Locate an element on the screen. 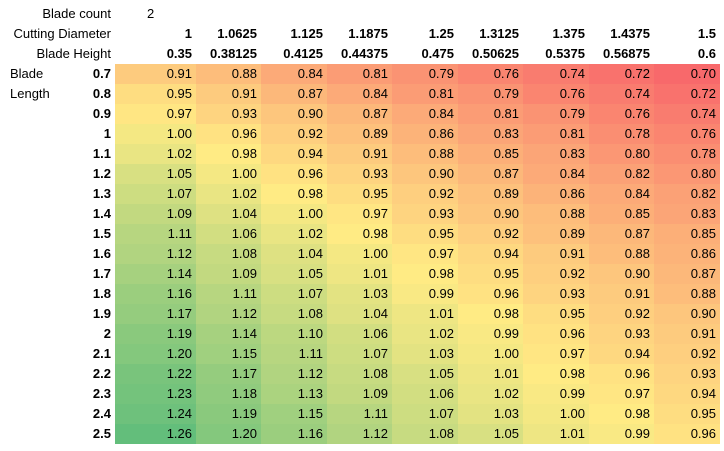 The width and height of the screenshot is (724, 451). value-cell: 1.26 is located at coordinates (155, 434).